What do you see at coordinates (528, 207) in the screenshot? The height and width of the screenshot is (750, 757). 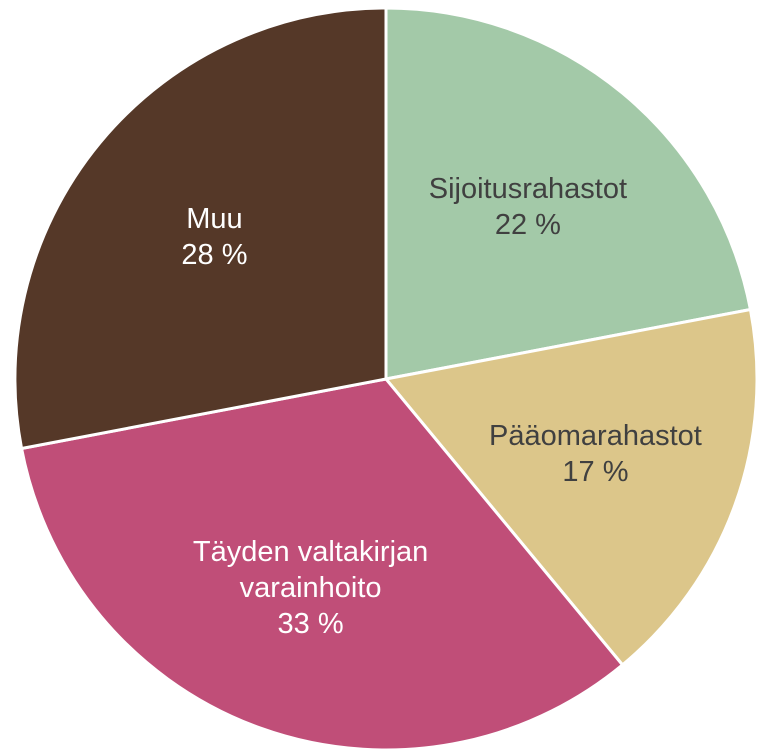 I see `slice-label: Sijoitusrahastot 22 %` at bounding box center [528, 207].